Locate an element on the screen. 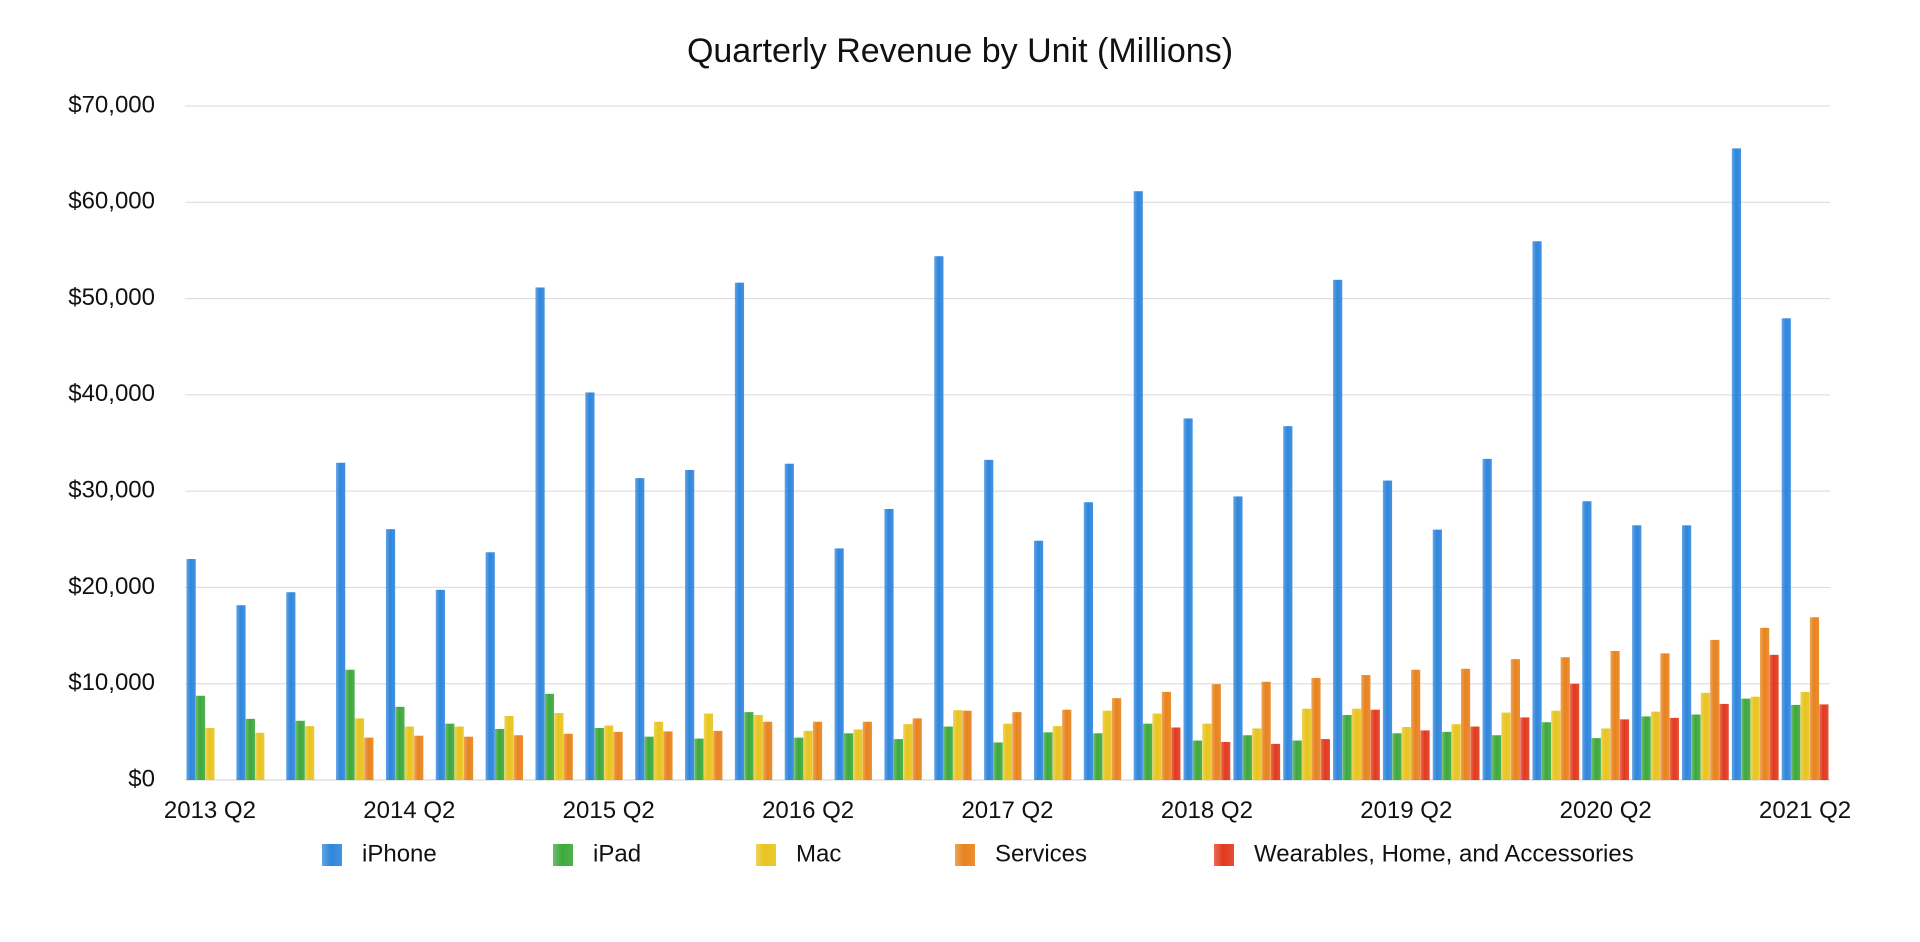 The image size is (1920, 942). bar-services-2016-q3 is located at coordinates (867, 750).